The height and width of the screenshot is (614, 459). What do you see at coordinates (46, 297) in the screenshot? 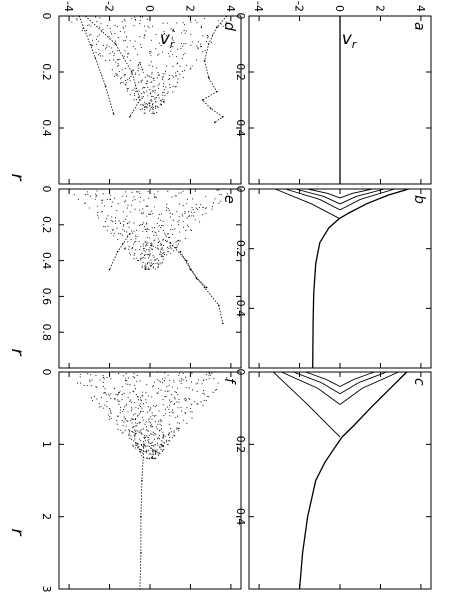
I see `x-tick-label-e-3: 0.6` at bounding box center [46, 297].